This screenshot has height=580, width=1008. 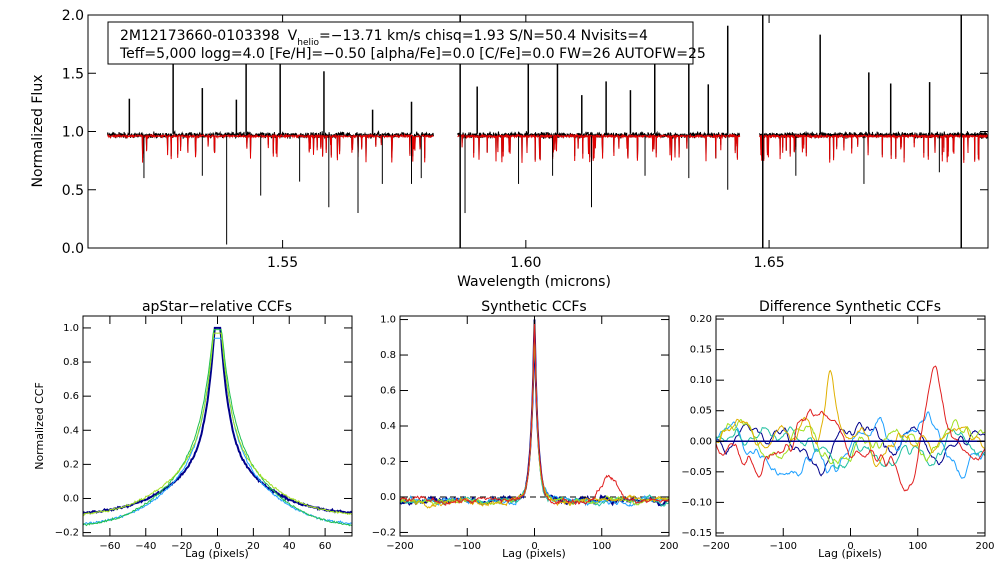 What do you see at coordinates (217, 546) in the screenshot?
I see `apstar-ccf-x-tick-label: 0` at bounding box center [217, 546].